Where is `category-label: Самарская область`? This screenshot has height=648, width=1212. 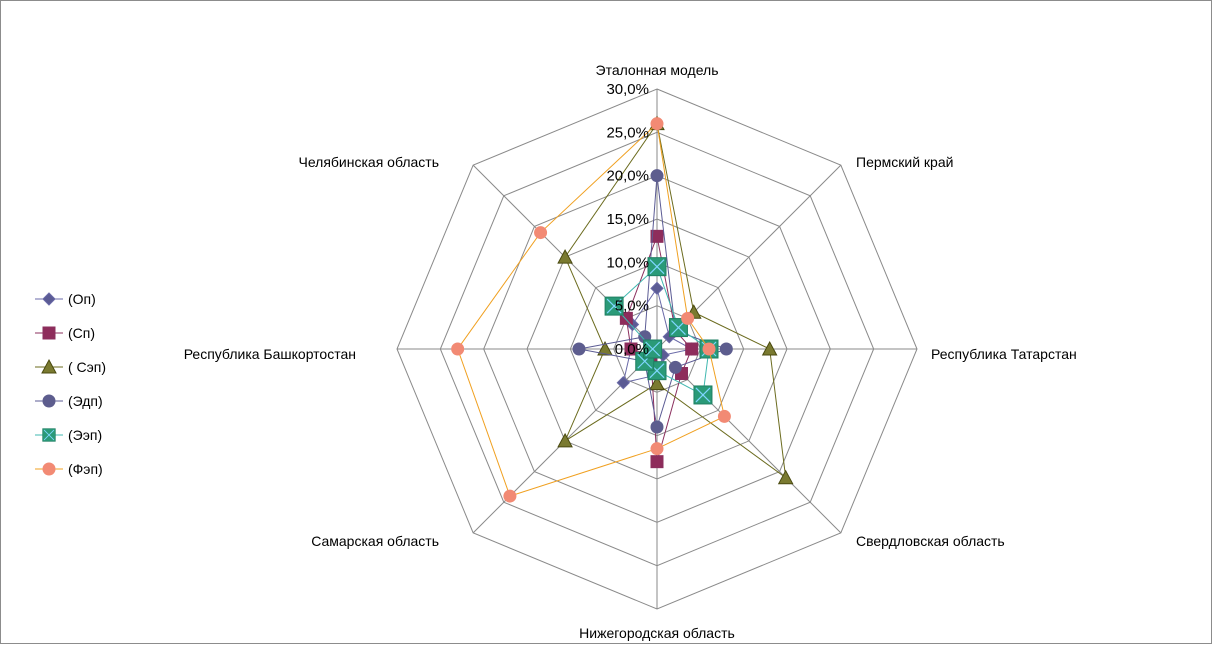
category-label: Самарская область is located at coordinates (375, 541).